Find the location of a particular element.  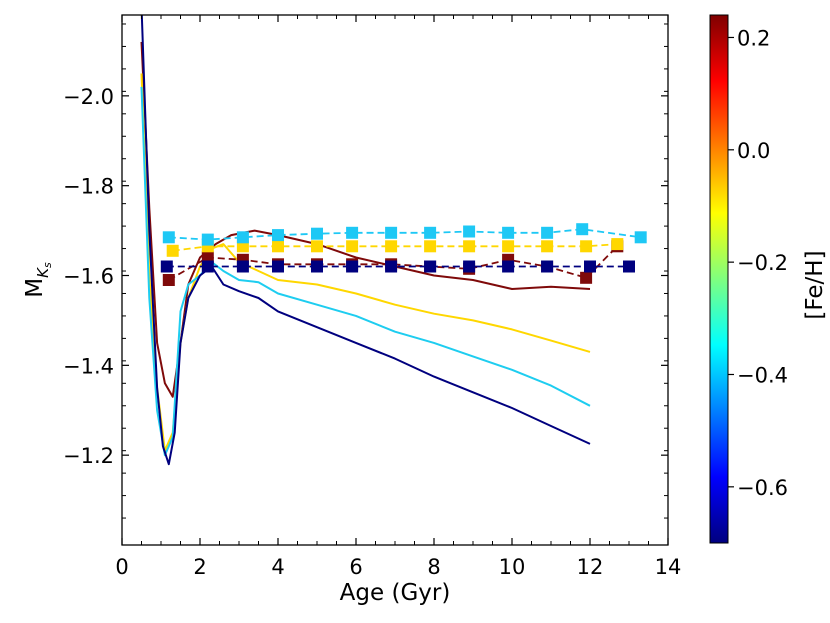

x-tick-label: 14 is located at coordinates (668, 567).